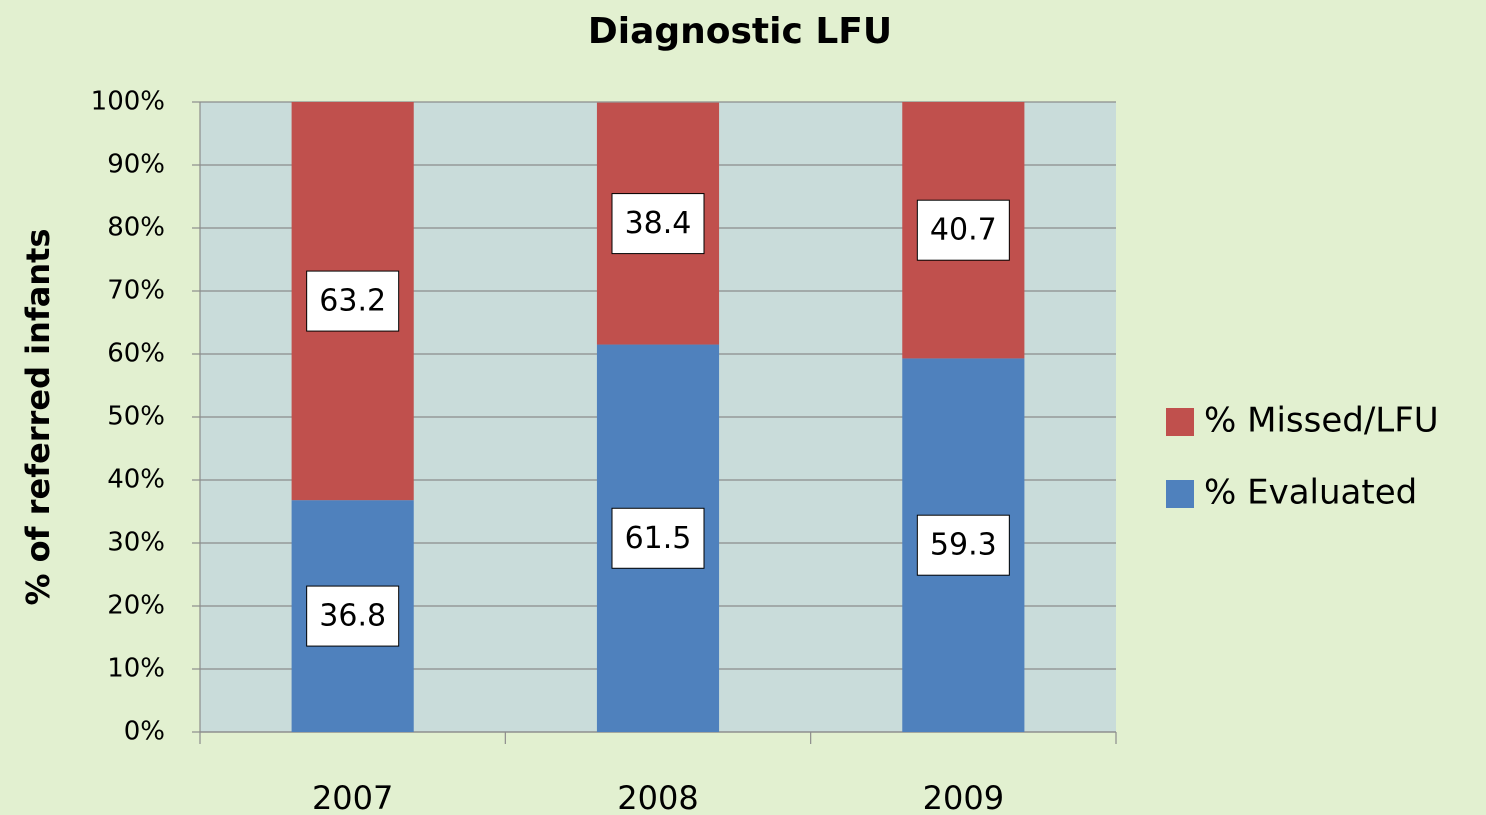 The width and height of the screenshot is (1486, 815). Describe the element at coordinates (657, 797) in the screenshot. I see `x-tick-label: 2008` at that location.